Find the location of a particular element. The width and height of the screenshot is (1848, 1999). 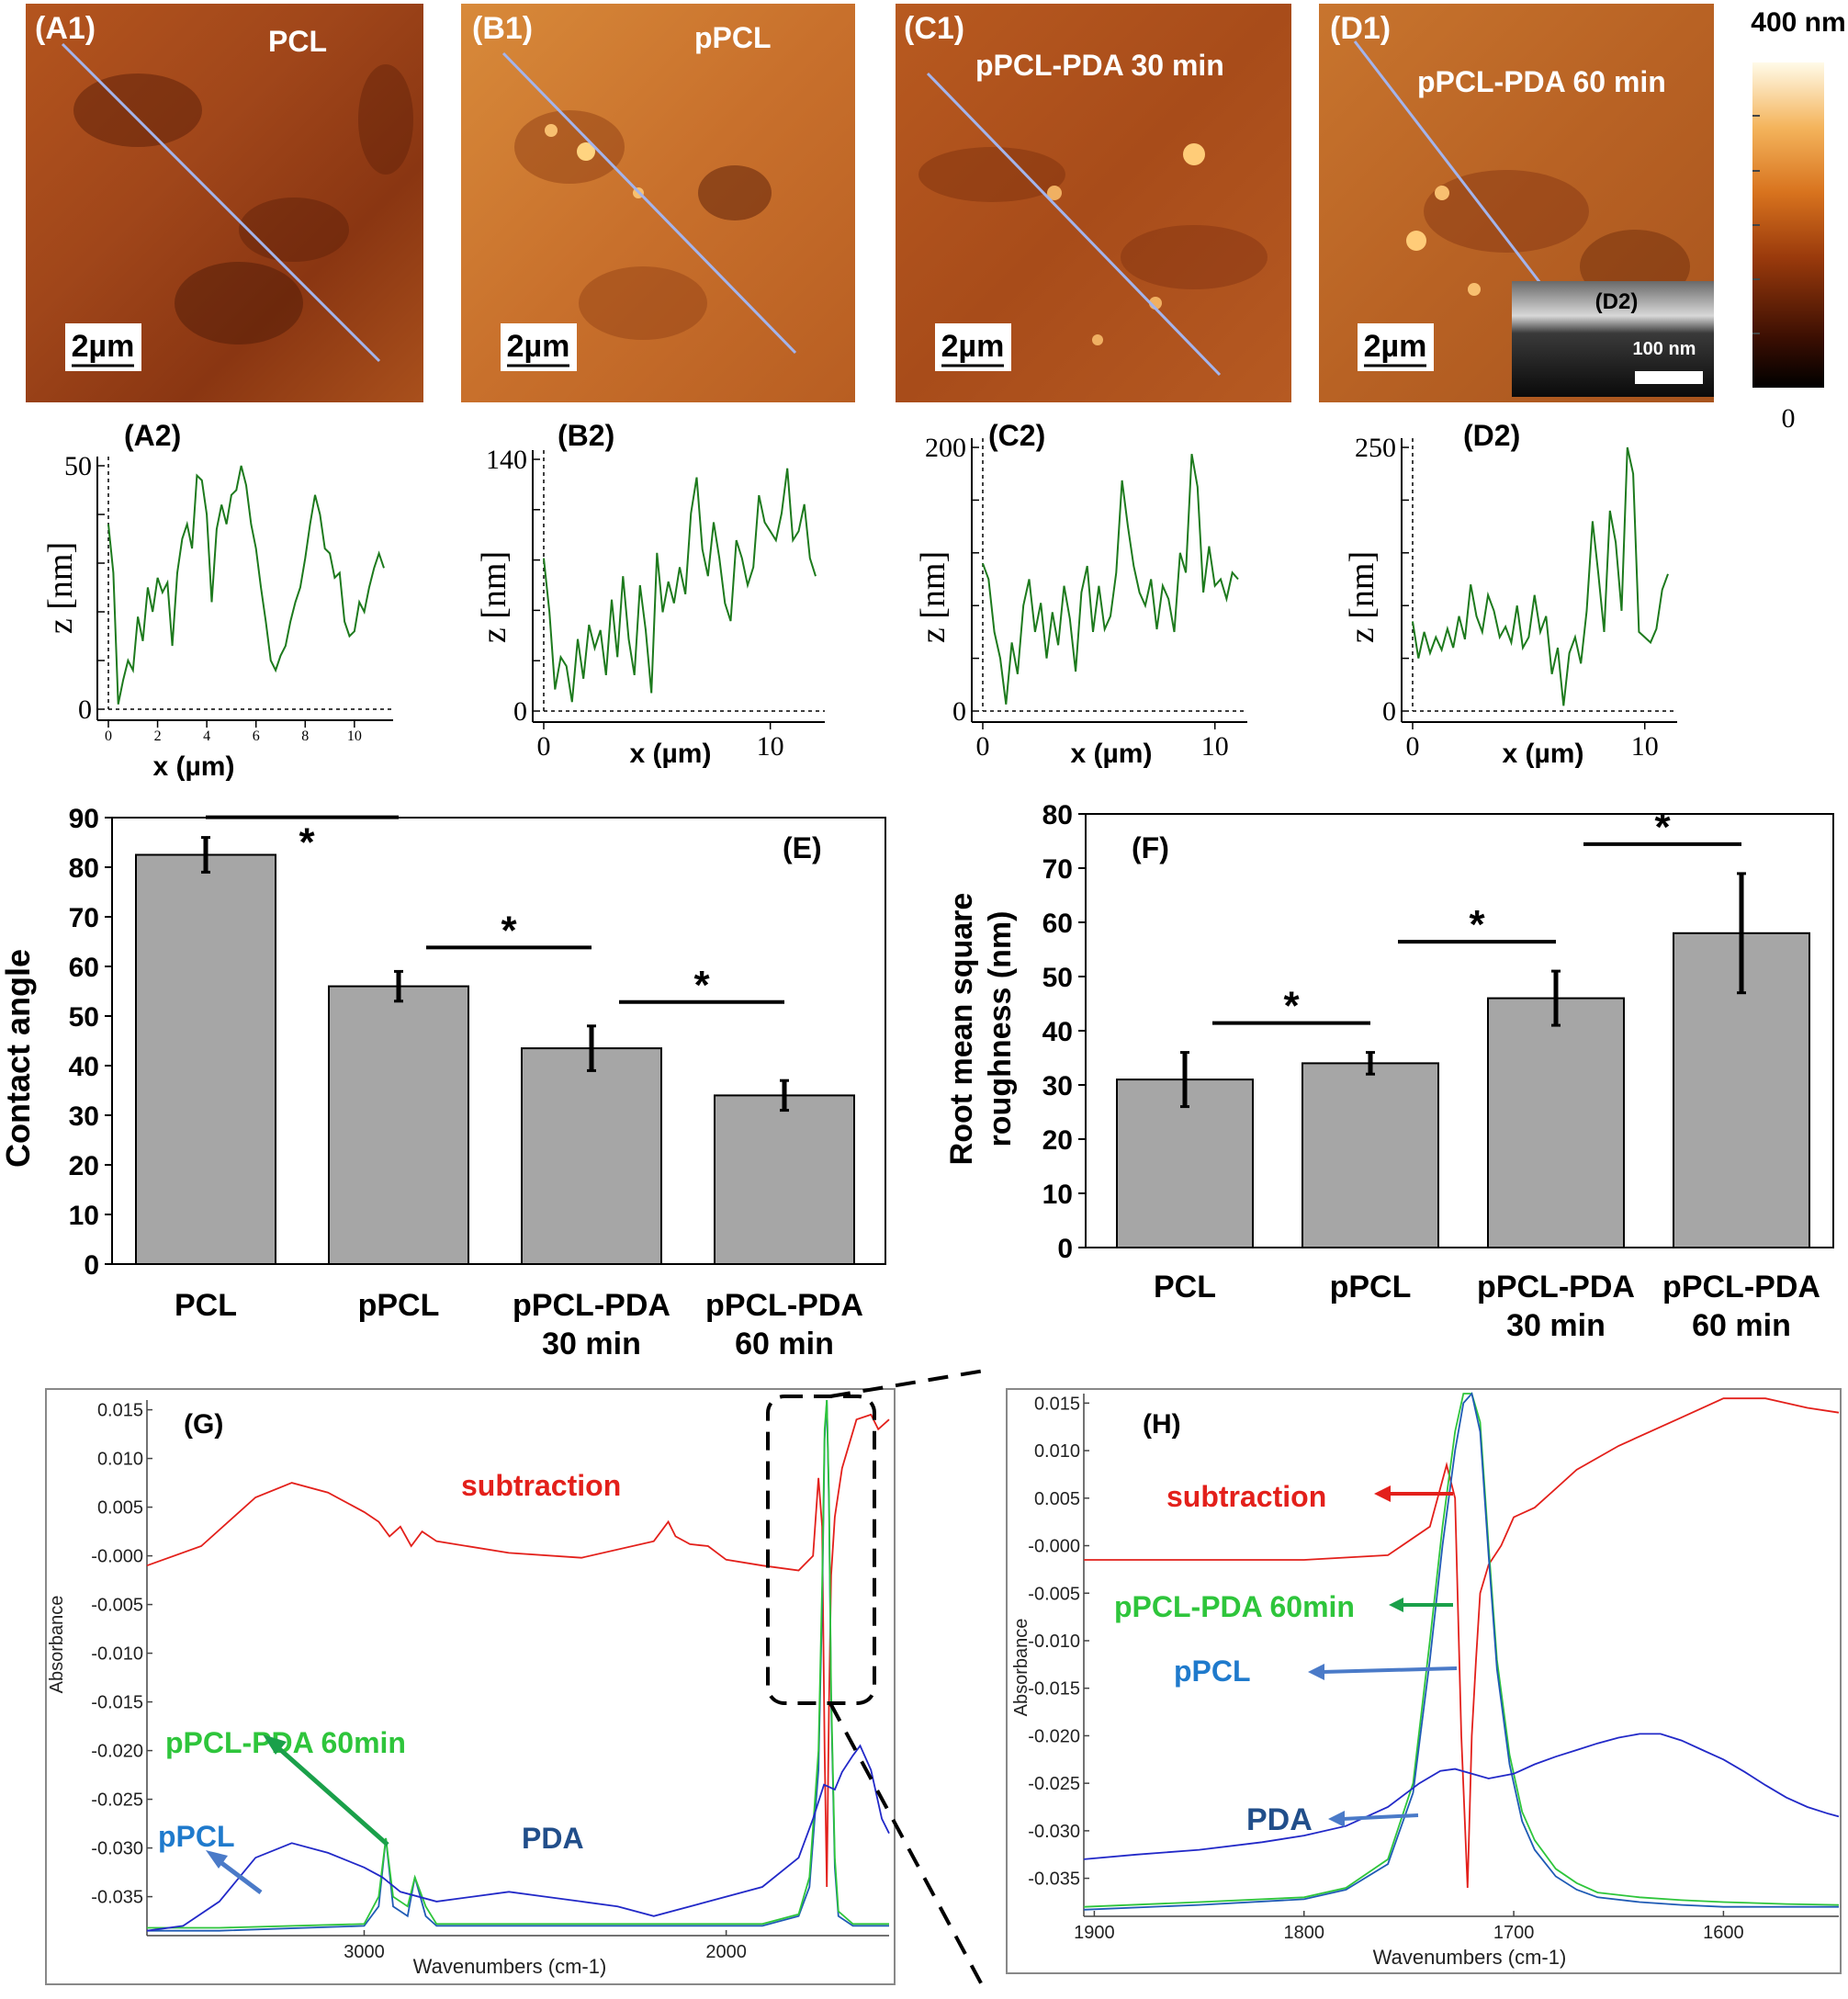

y-tick-label: -0.035 is located at coordinates (117, 1898).